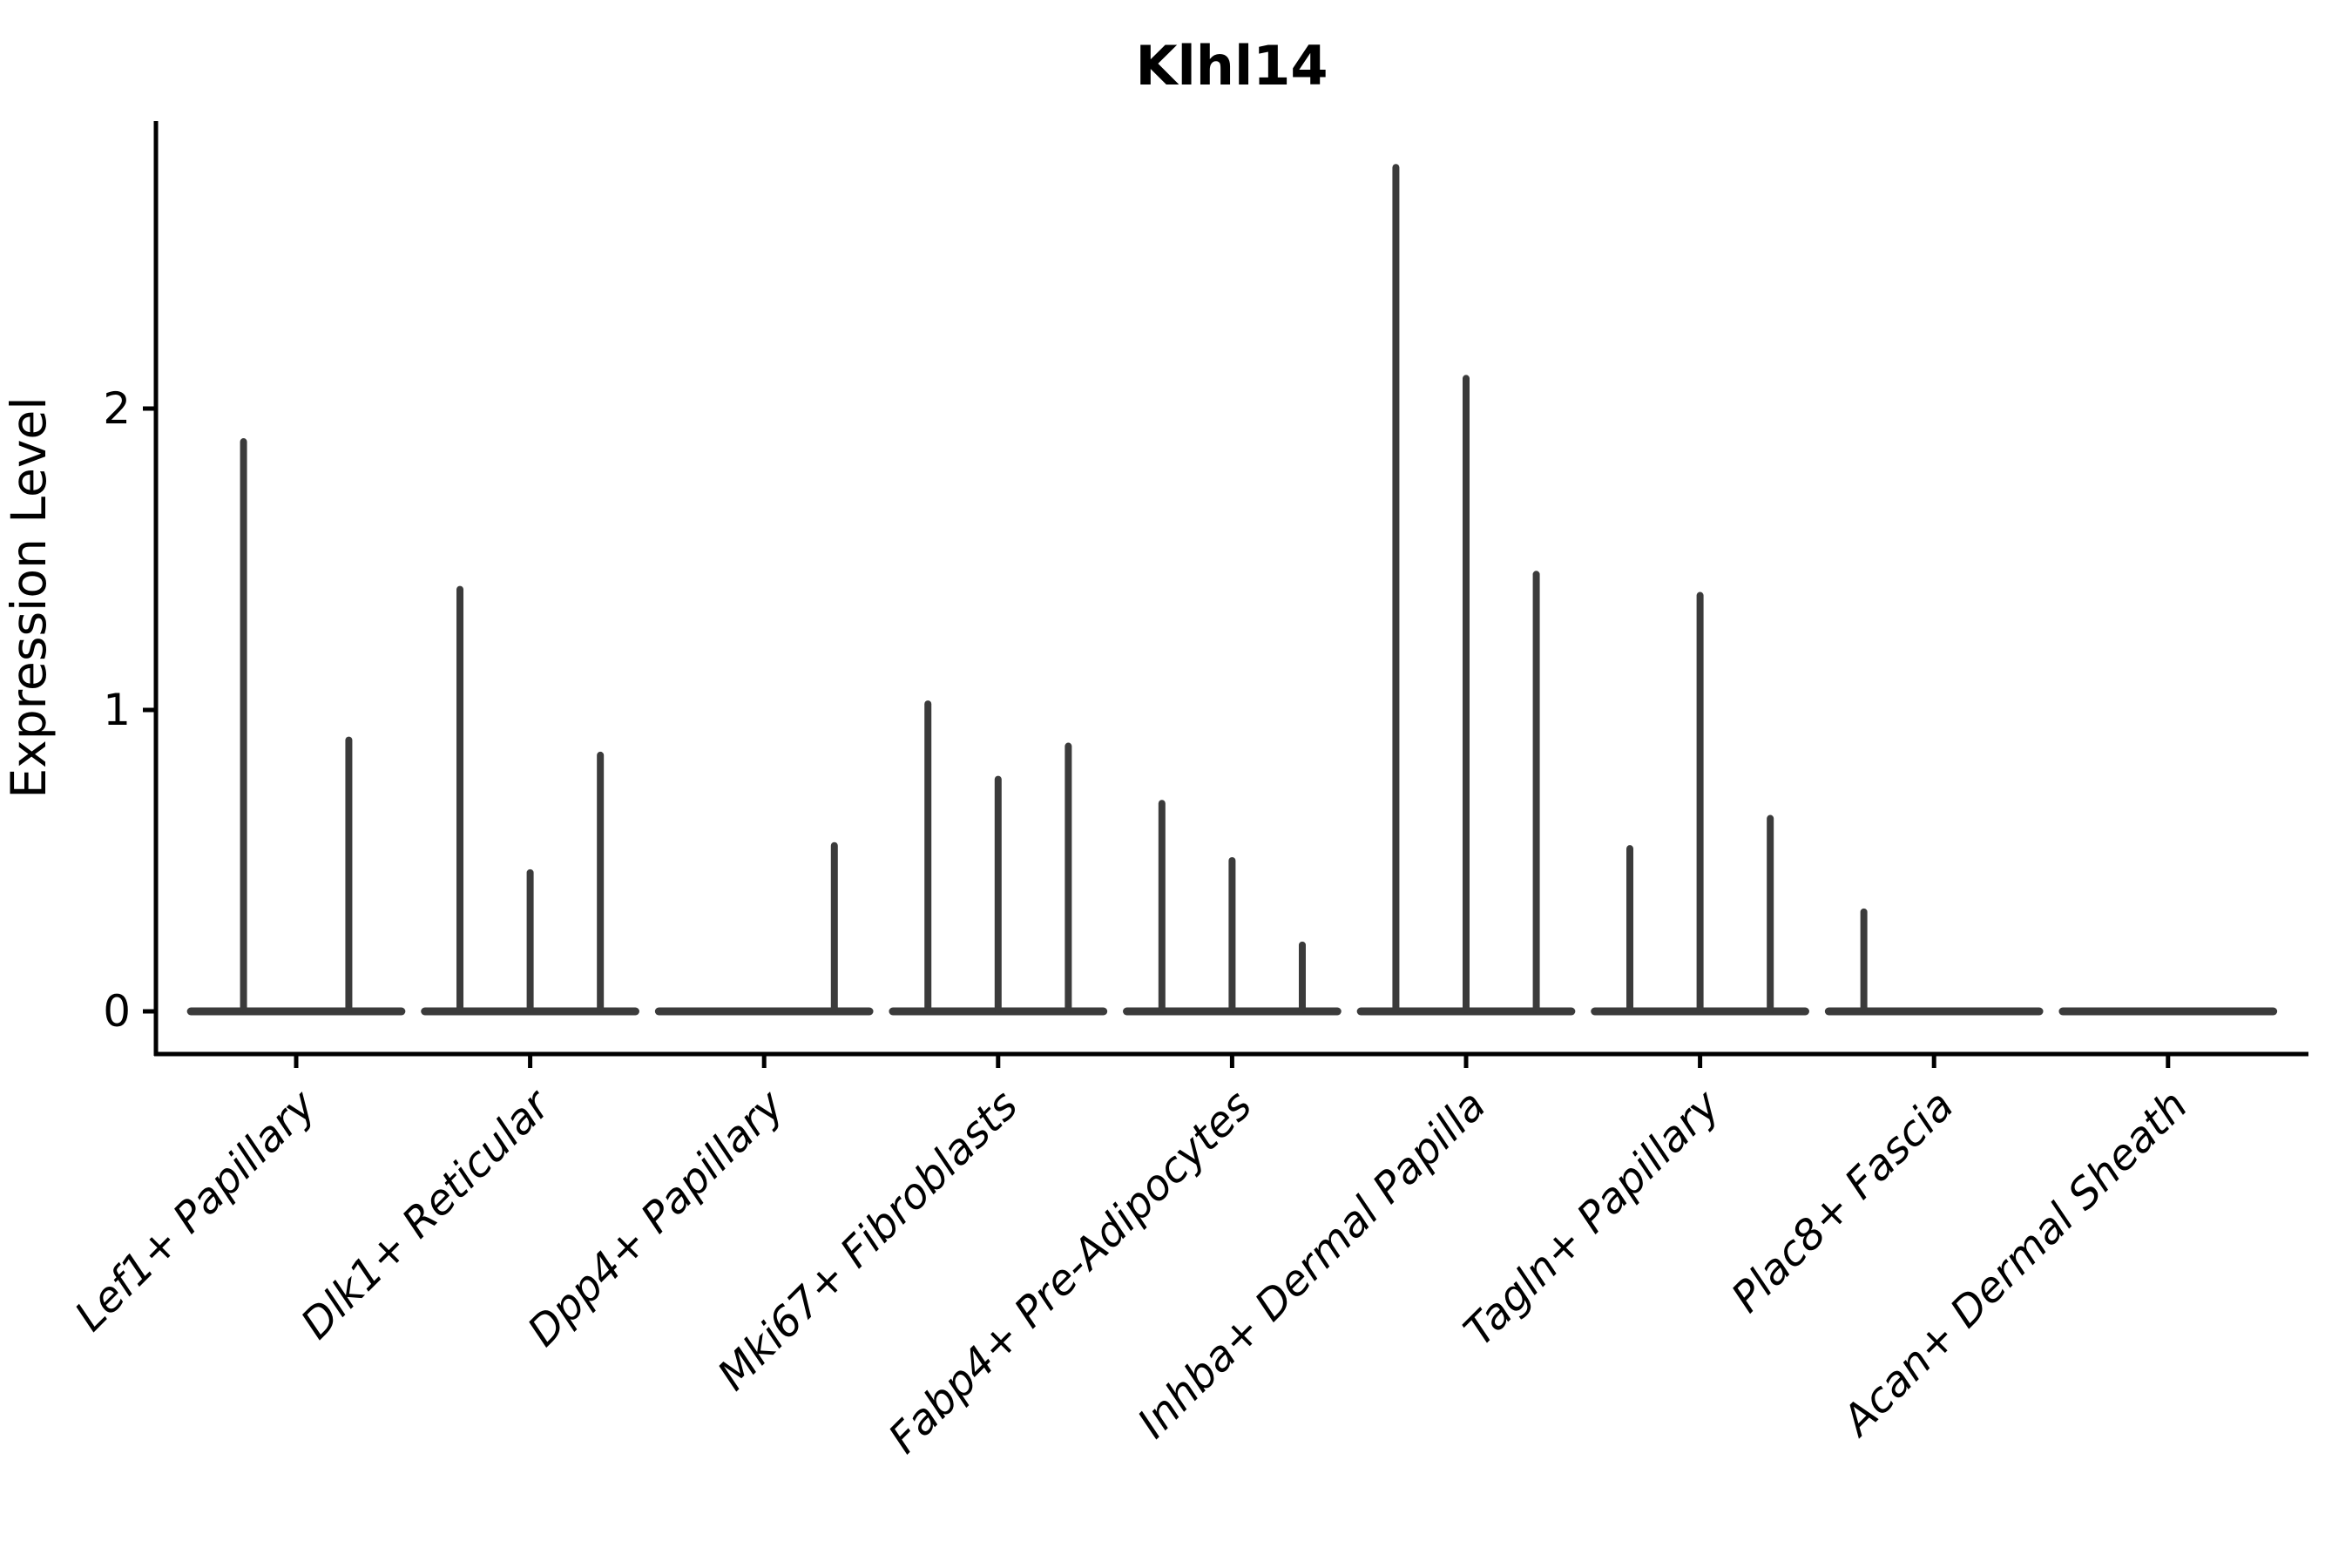 Image resolution: width=2352 pixels, height=1568 pixels. Describe the element at coordinates (195, 1211) in the screenshot. I see `x-tick-label: Lef1+ Papillary` at that location.